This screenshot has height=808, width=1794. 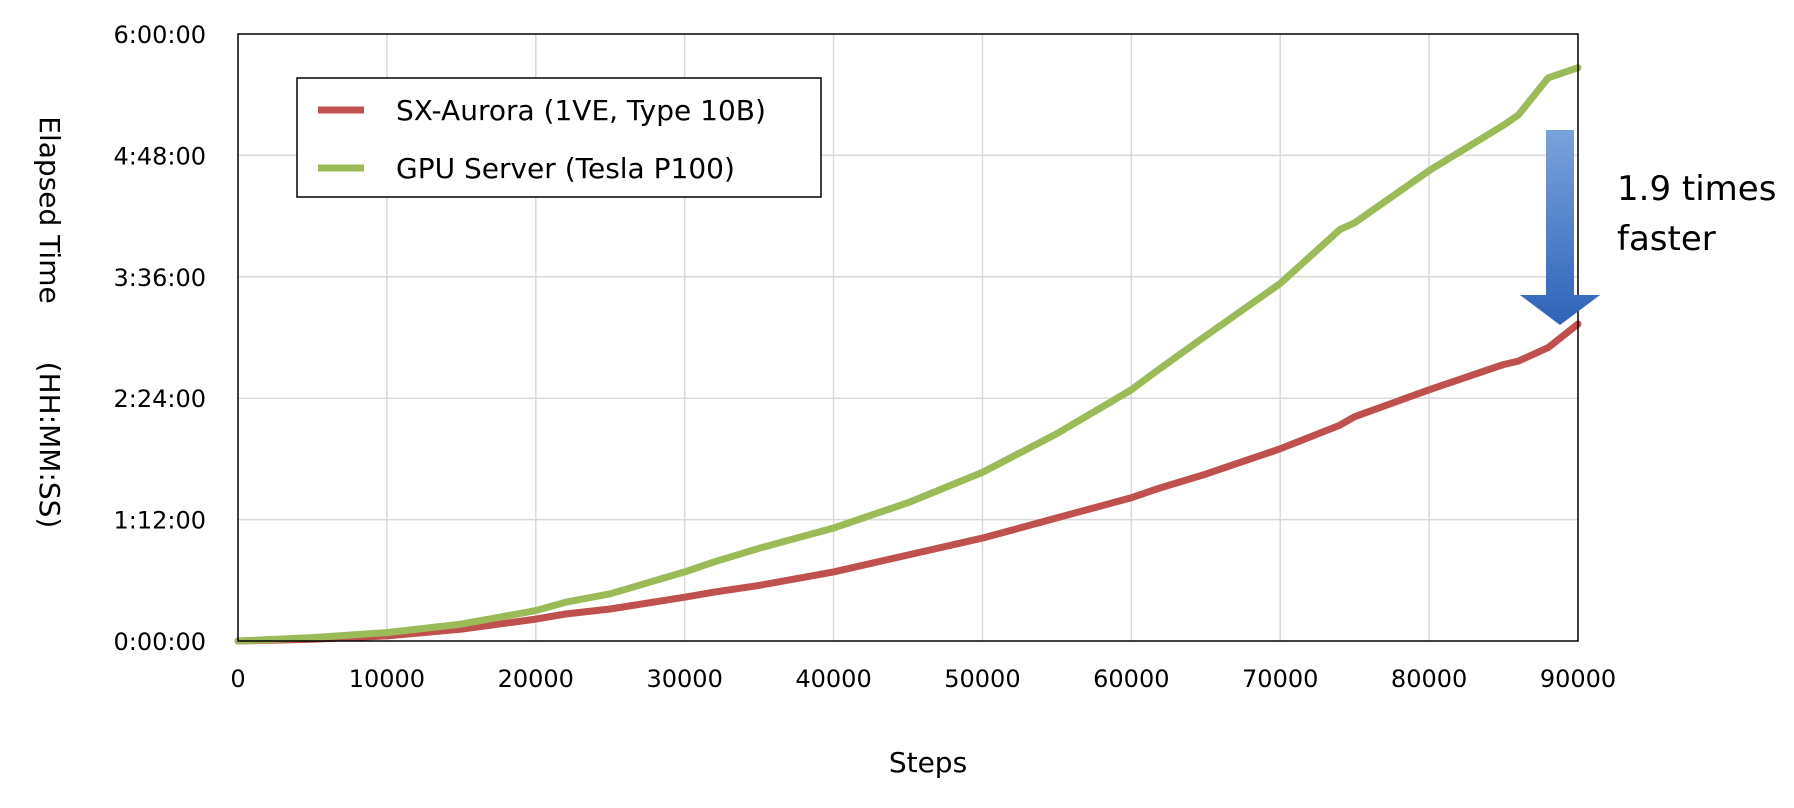 I want to click on x-tick-label: 0, so click(x=237, y=679).